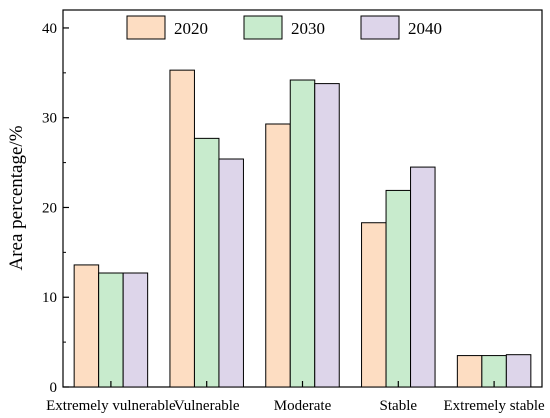  I want to click on bar-moderate-2020, so click(278, 255).